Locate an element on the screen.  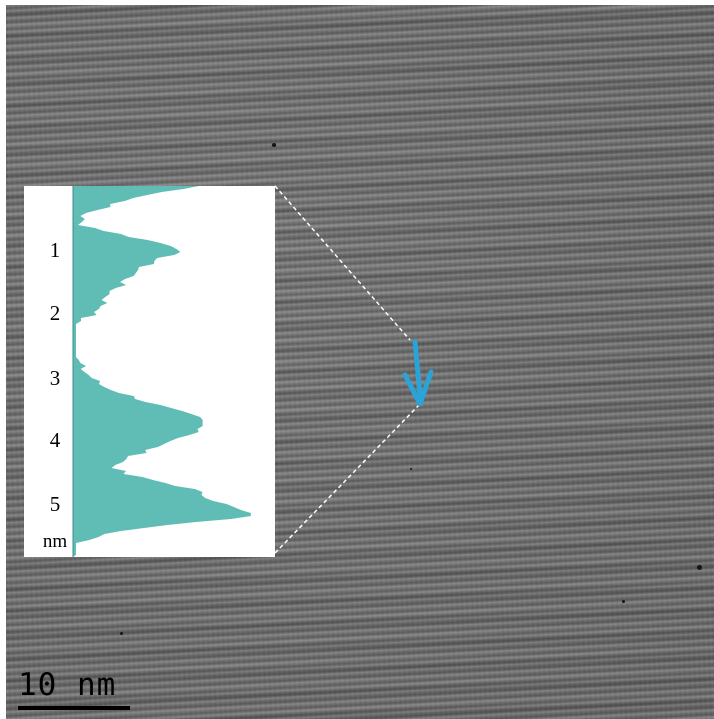
profile-tick-label: 5 is located at coordinates (55, 504).